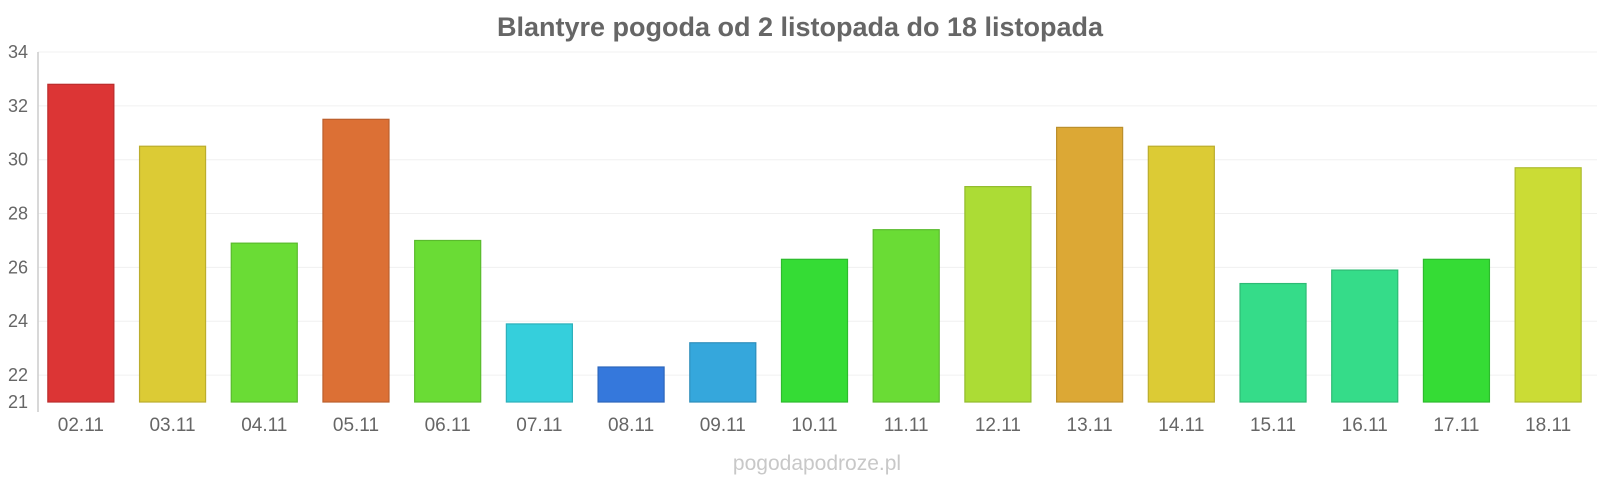  What do you see at coordinates (81, 243) in the screenshot?
I see `bar-02.11` at bounding box center [81, 243].